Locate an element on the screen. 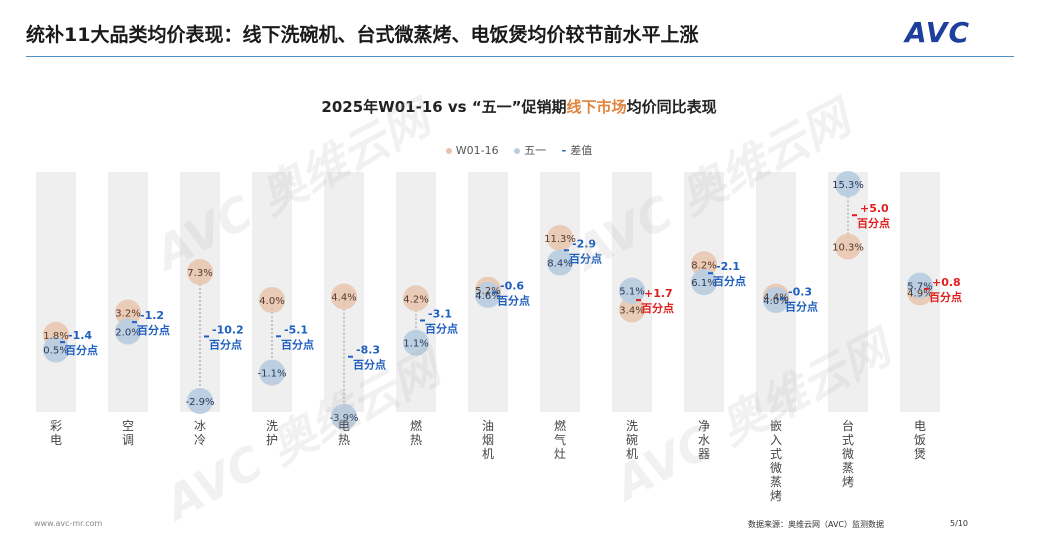 The height and width of the screenshot is (545, 1038). legend-label-w0116: W01-16 is located at coordinates (477, 150).